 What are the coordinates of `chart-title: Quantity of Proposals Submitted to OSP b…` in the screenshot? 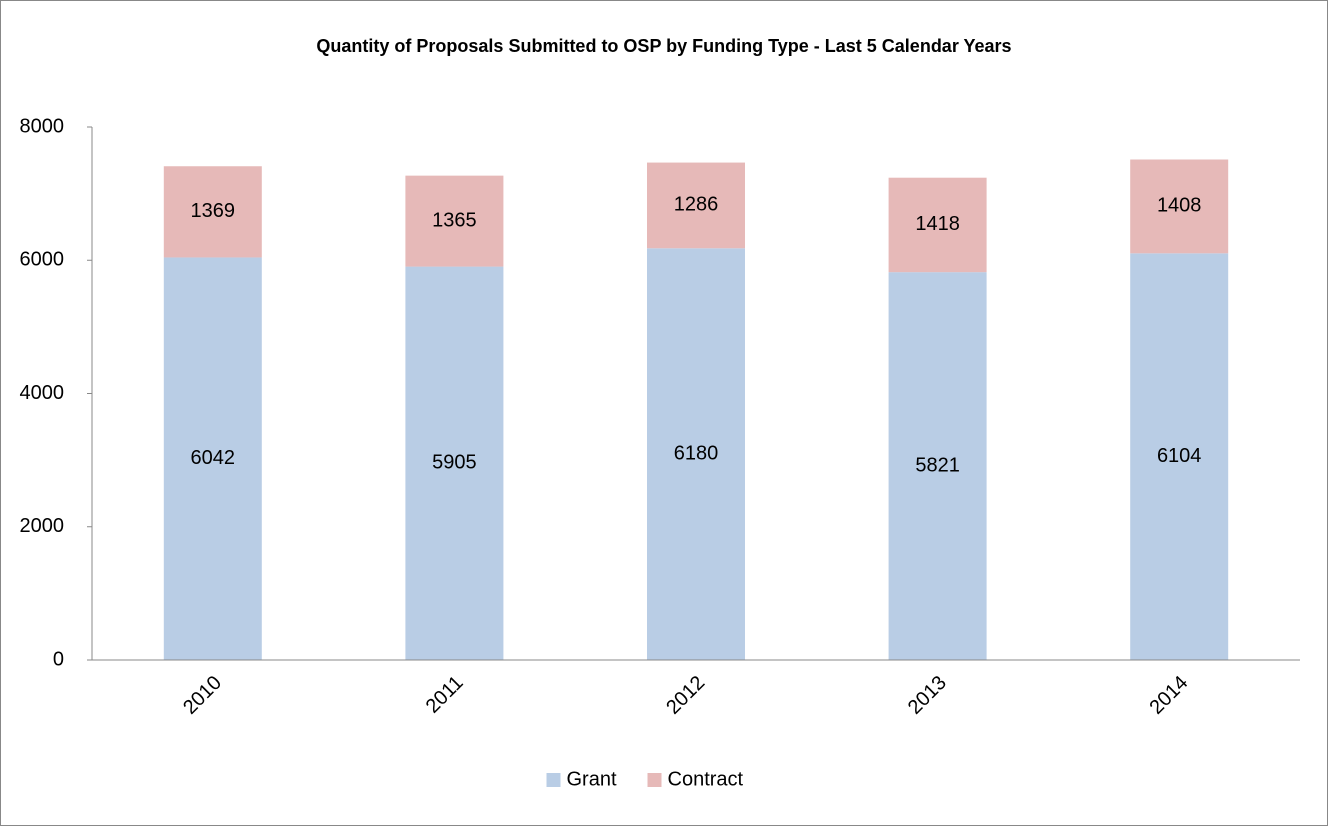 It's located at (663, 46).